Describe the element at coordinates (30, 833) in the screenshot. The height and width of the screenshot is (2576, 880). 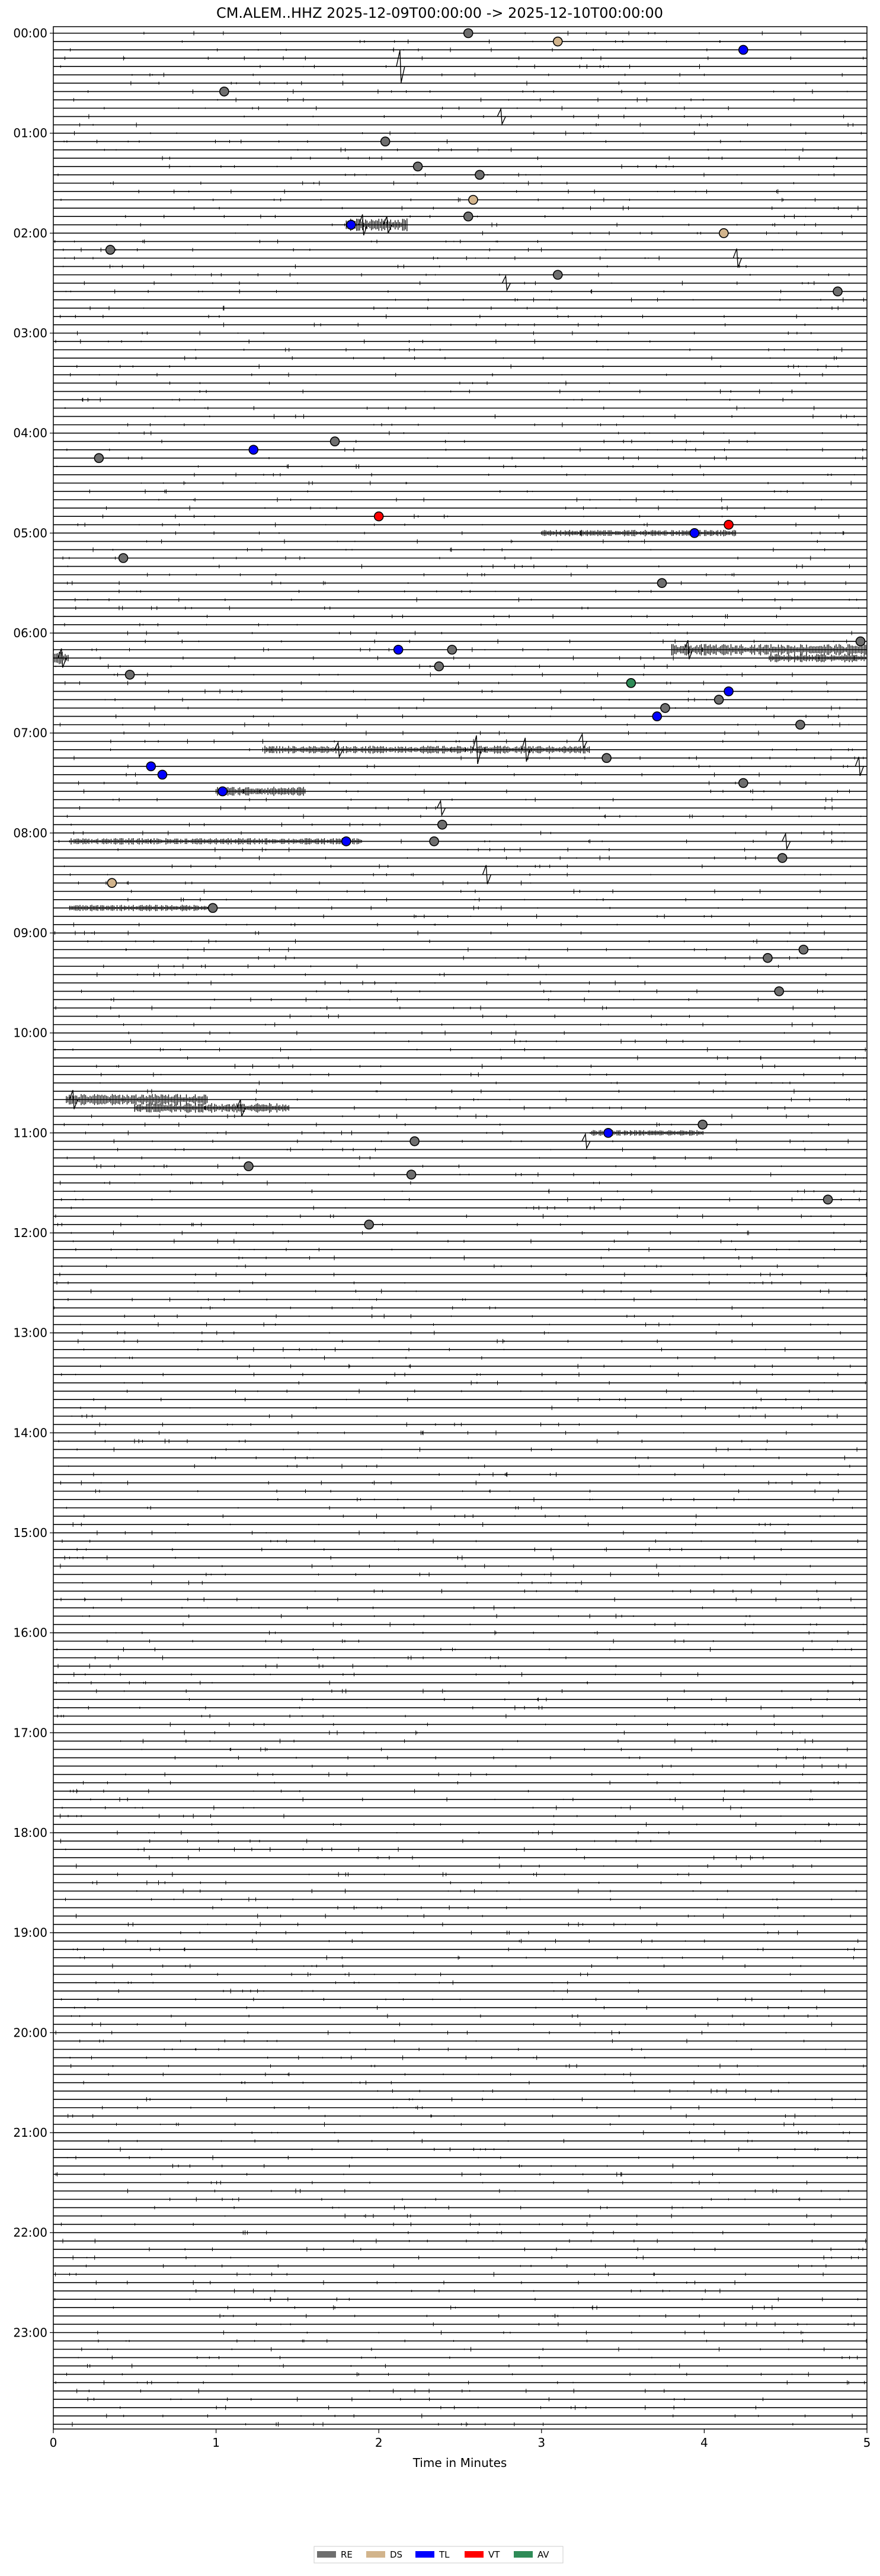
I see `y-tick-label: 08:00` at that location.